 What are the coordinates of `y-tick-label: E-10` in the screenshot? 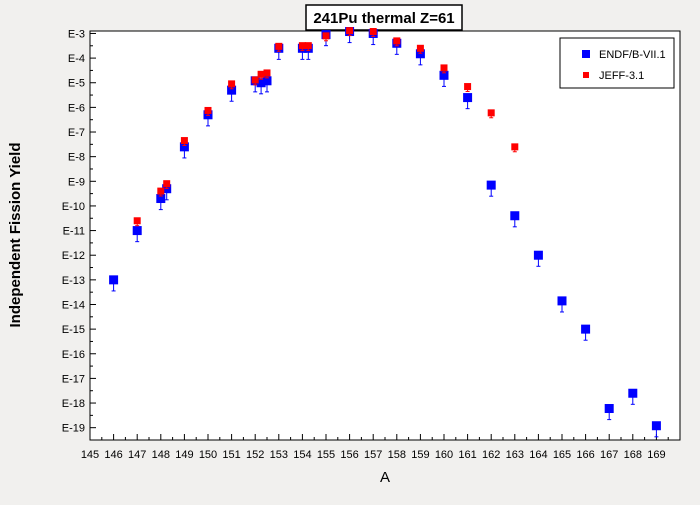 It's located at (73, 207).